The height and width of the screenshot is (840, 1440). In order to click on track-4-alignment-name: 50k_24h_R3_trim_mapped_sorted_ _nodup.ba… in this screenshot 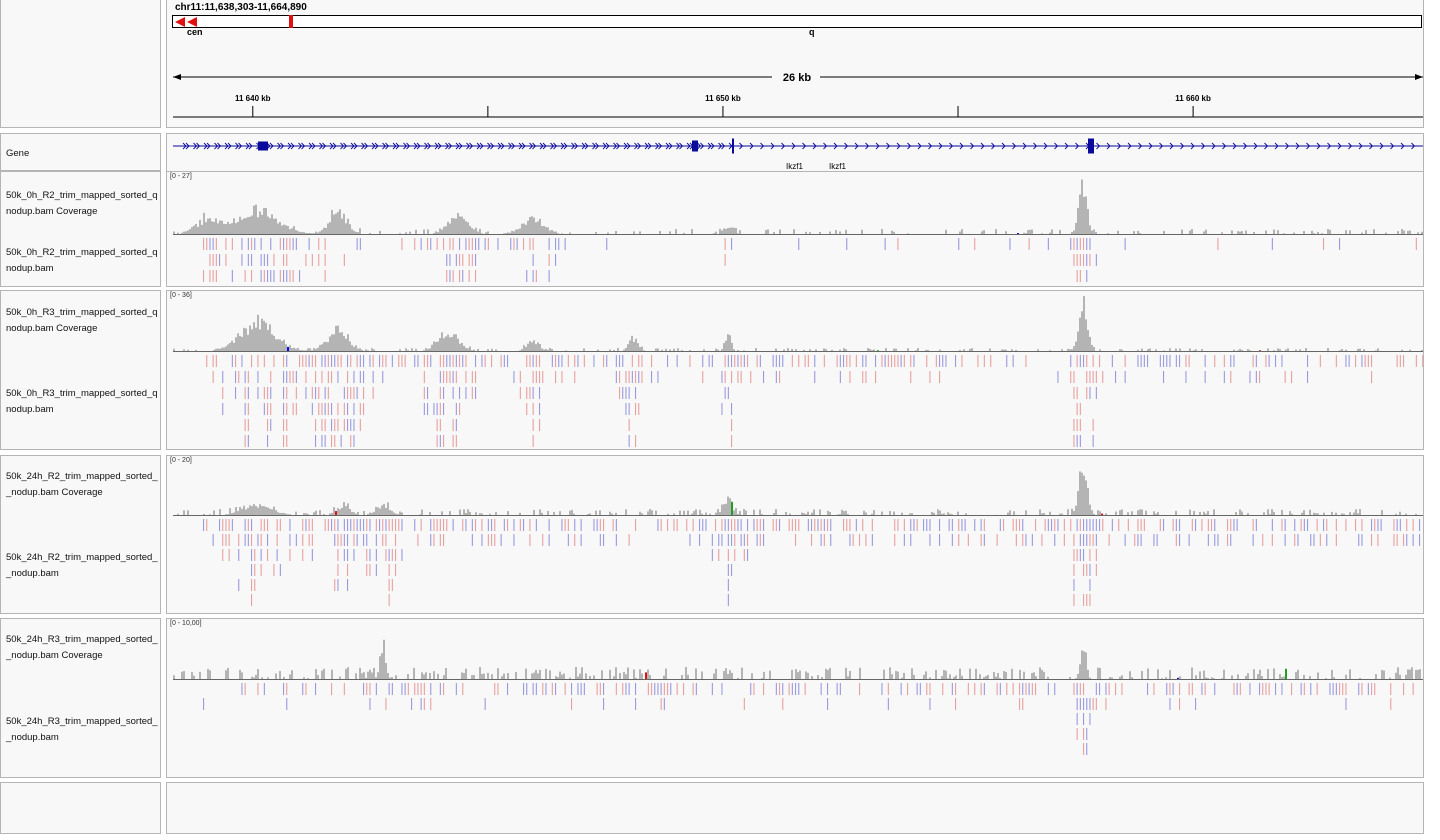, I will do `click(82, 729)`.